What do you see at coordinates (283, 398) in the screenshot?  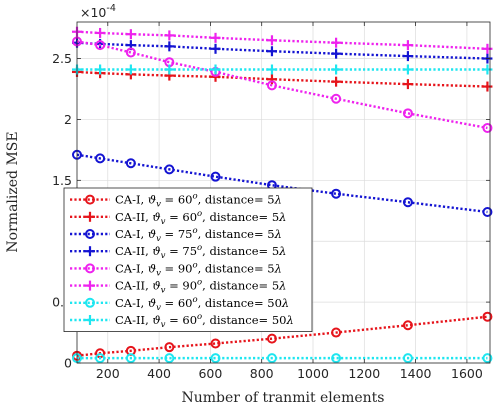 I see `x-axis-label: Number of tranmit elements` at bounding box center [283, 398].